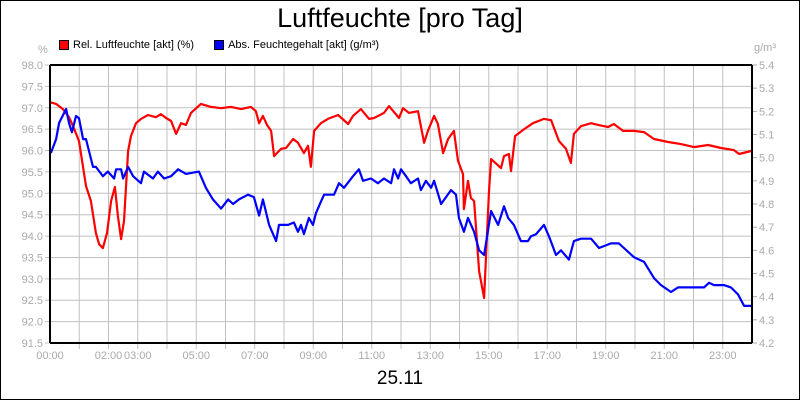 This screenshot has height=400, width=800. What do you see at coordinates (32, 344) in the screenshot?
I see `y-left-tick-label: 91.5` at bounding box center [32, 344].